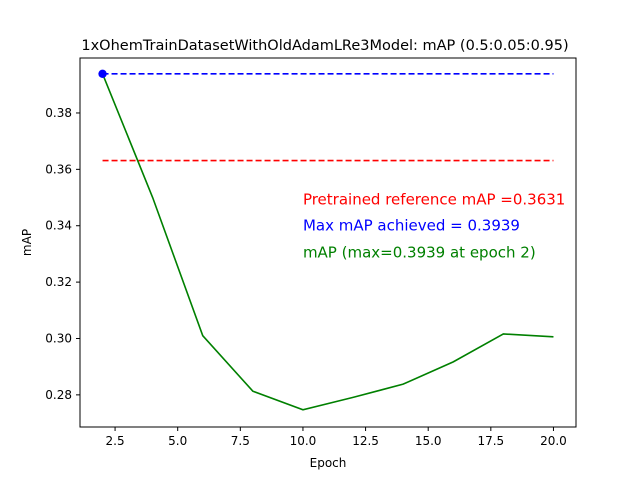 This screenshot has height=480, width=640. What do you see at coordinates (240, 441) in the screenshot?
I see `x-tick-label: 7.5` at bounding box center [240, 441].